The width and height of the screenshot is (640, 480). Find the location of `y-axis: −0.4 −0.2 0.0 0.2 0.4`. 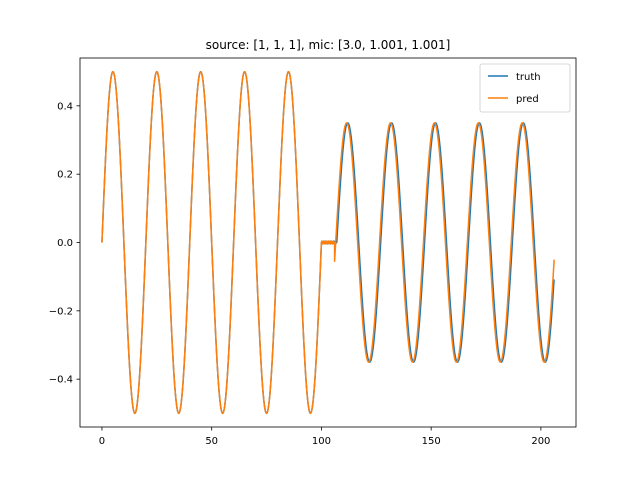

y-axis: −0.4 −0.2 0.0 0.2 0.4 is located at coordinates (64, 243).